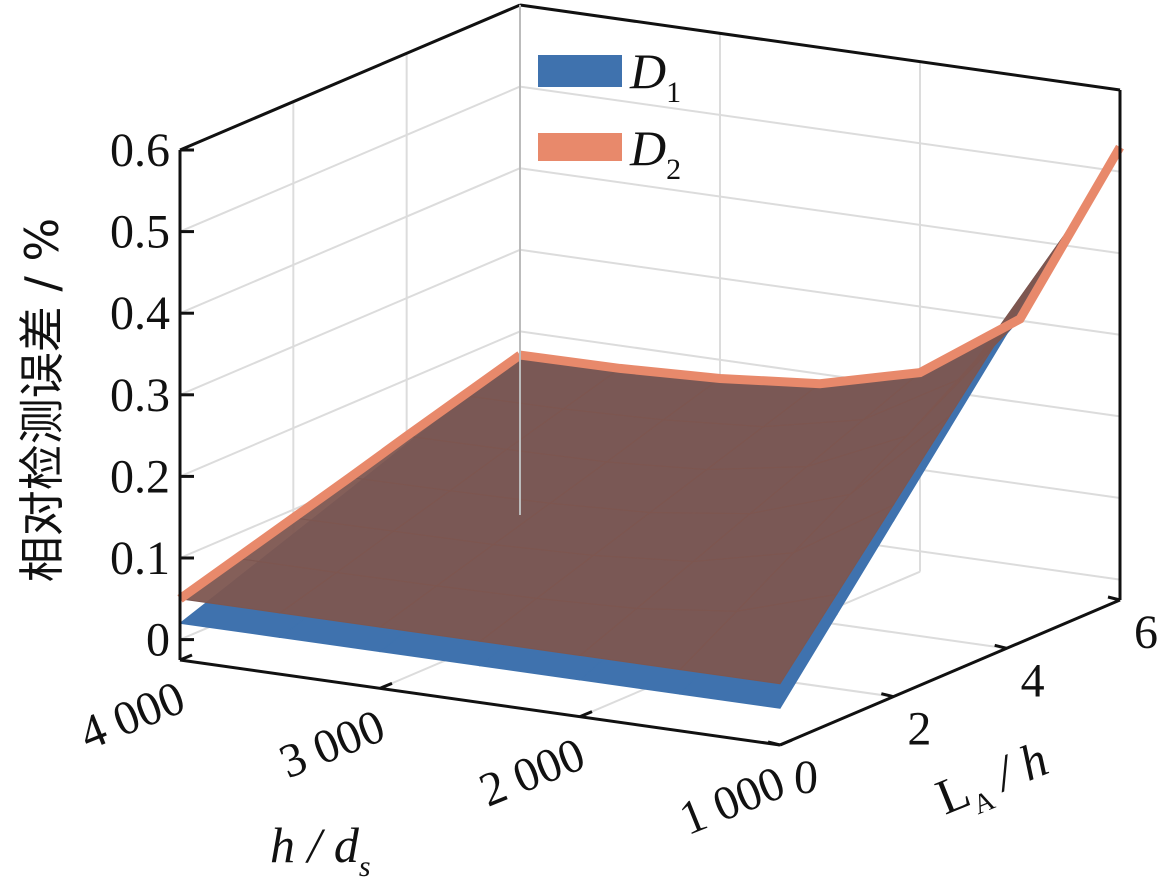  I want to click on legend-swatch-d2, so click(580, 147).